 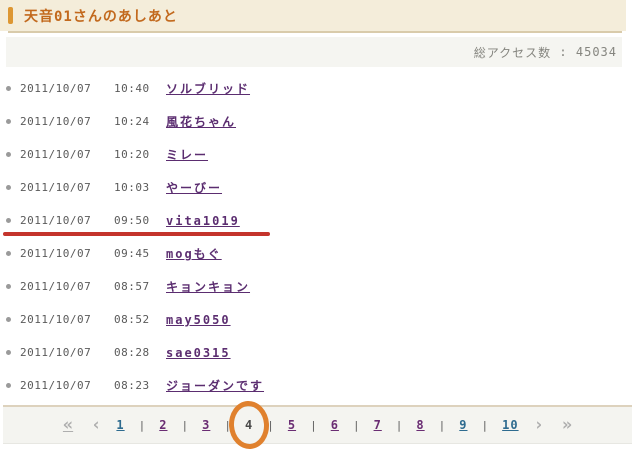 What do you see at coordinates (208, 89) in the screenshot?
I see `entry-user-link: ソルブリッド` at bounding box center [208, 89].